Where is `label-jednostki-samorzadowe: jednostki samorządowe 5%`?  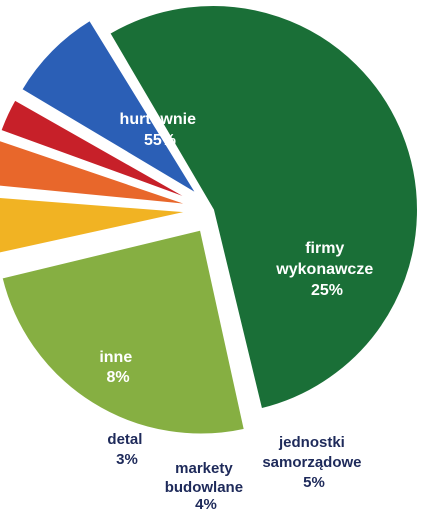 label-jednostki-samorzadowe: jednostki samorządowe 5% is located at coordinates (313, 462).